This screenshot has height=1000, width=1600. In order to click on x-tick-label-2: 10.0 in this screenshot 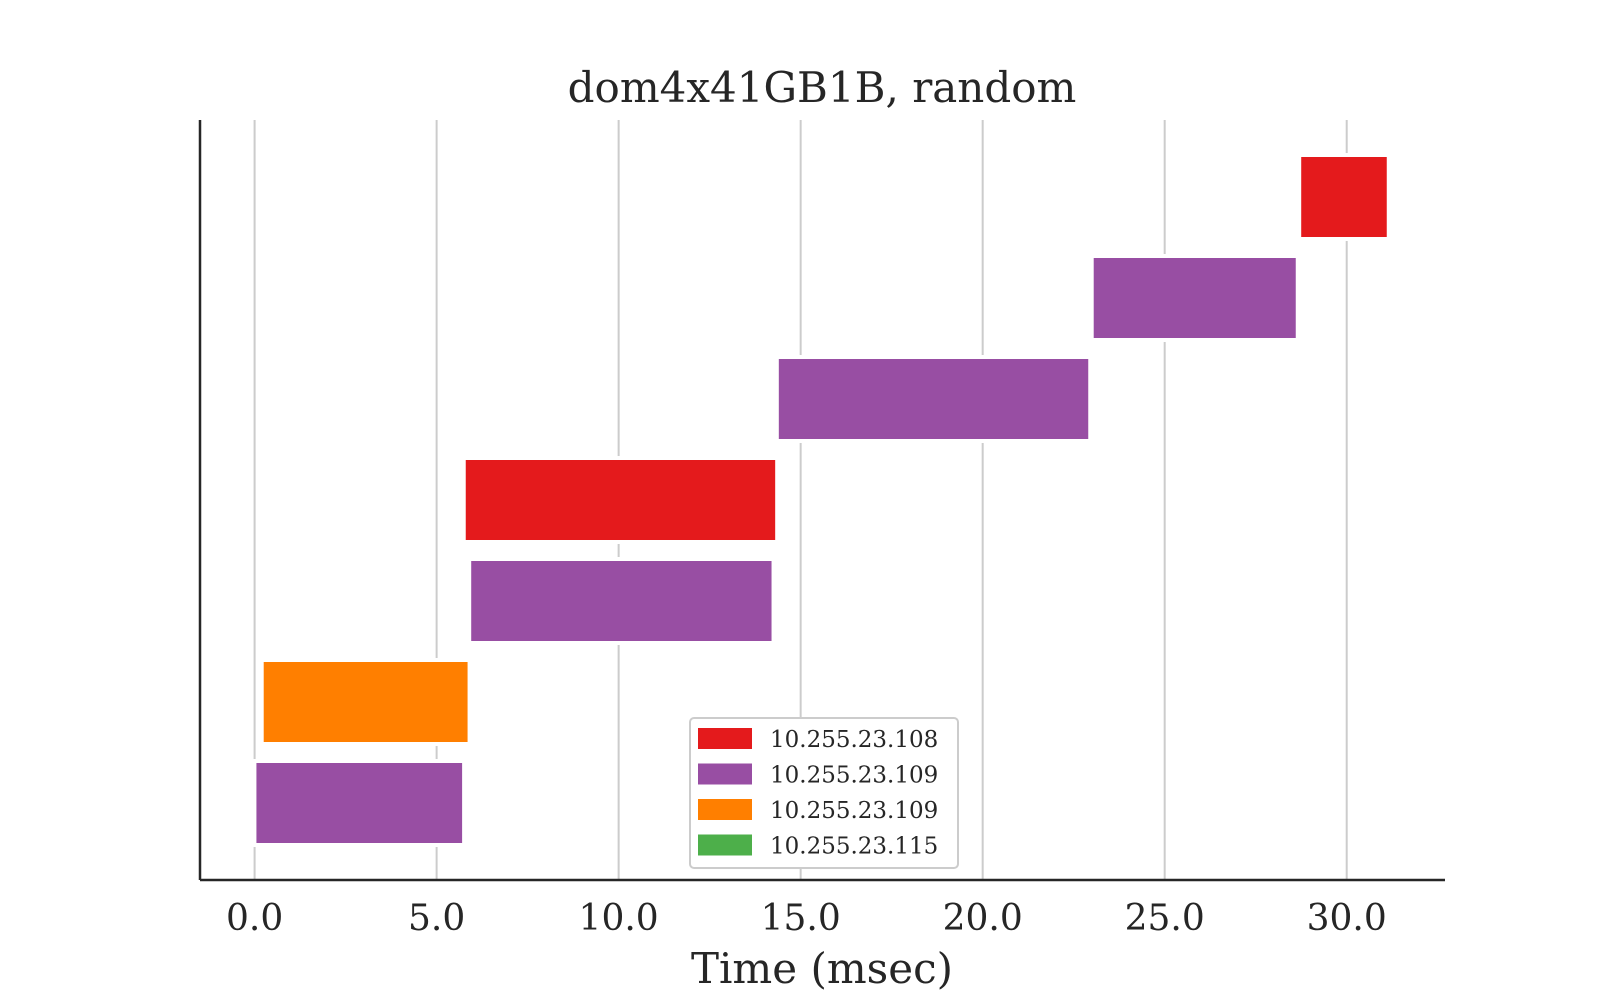, I will do `click(619, 918)`.